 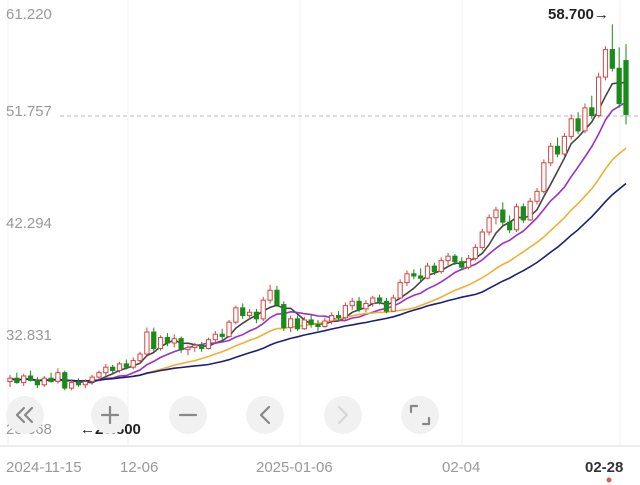 What do you see at coordinates (44, 467) in the screenshot?
I see `x-tick-label-0: 2024-11-15` at bounding box center [44, 467].